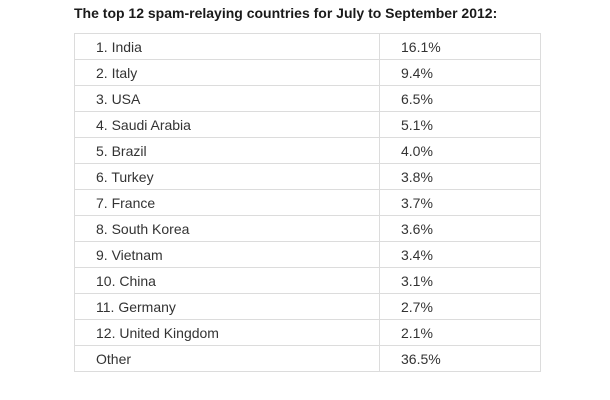 This screenshot has width=610, height=400. What do you see at coordinates (227, 176) in the screenshot?
I see `country-cell: 6. Turkey` at bounding box center [227, 176].